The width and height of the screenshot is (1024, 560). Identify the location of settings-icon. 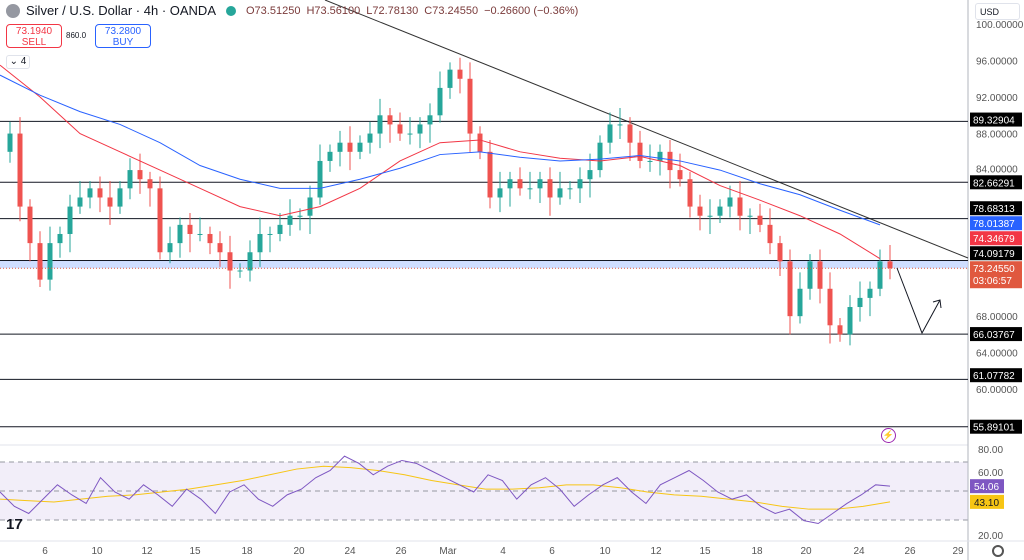
(998, 551).